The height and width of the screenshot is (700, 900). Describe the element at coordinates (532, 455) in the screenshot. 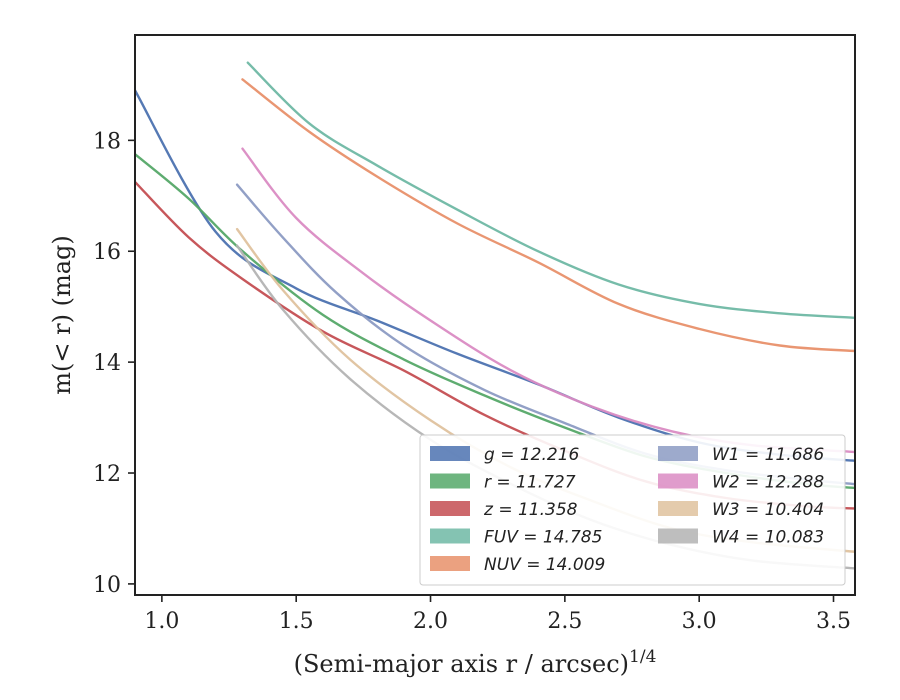

I see `legend-label-1: g = 12.216` at that location.